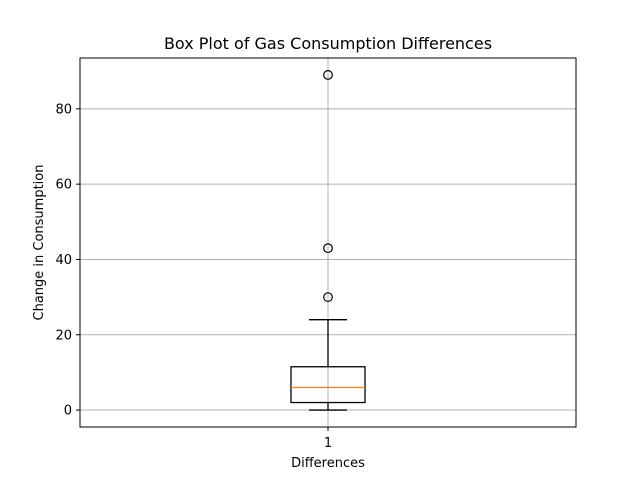  Describe the element at coordinates (328, 385) in the screenshot. I see `interquartile-box` at that location.